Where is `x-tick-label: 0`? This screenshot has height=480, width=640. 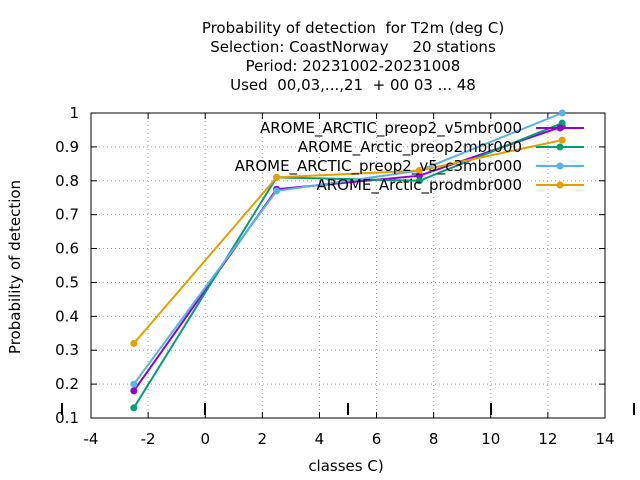 x-tick-label: 0 is located at coordinates (205, 439).